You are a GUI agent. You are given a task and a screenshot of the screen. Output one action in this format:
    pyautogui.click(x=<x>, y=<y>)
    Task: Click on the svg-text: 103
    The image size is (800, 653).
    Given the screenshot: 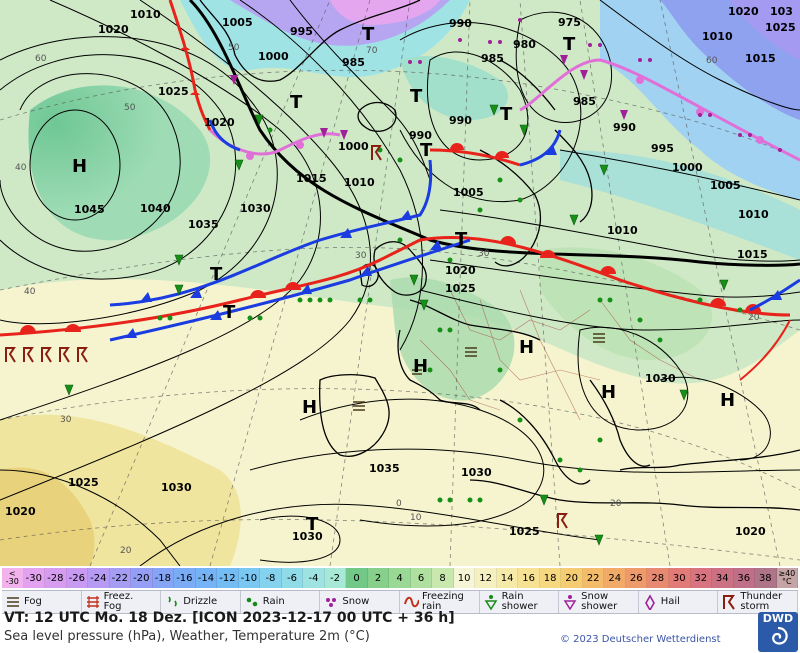 What is the action you would take?
    pyautogui.click(x=781, y=11)
    